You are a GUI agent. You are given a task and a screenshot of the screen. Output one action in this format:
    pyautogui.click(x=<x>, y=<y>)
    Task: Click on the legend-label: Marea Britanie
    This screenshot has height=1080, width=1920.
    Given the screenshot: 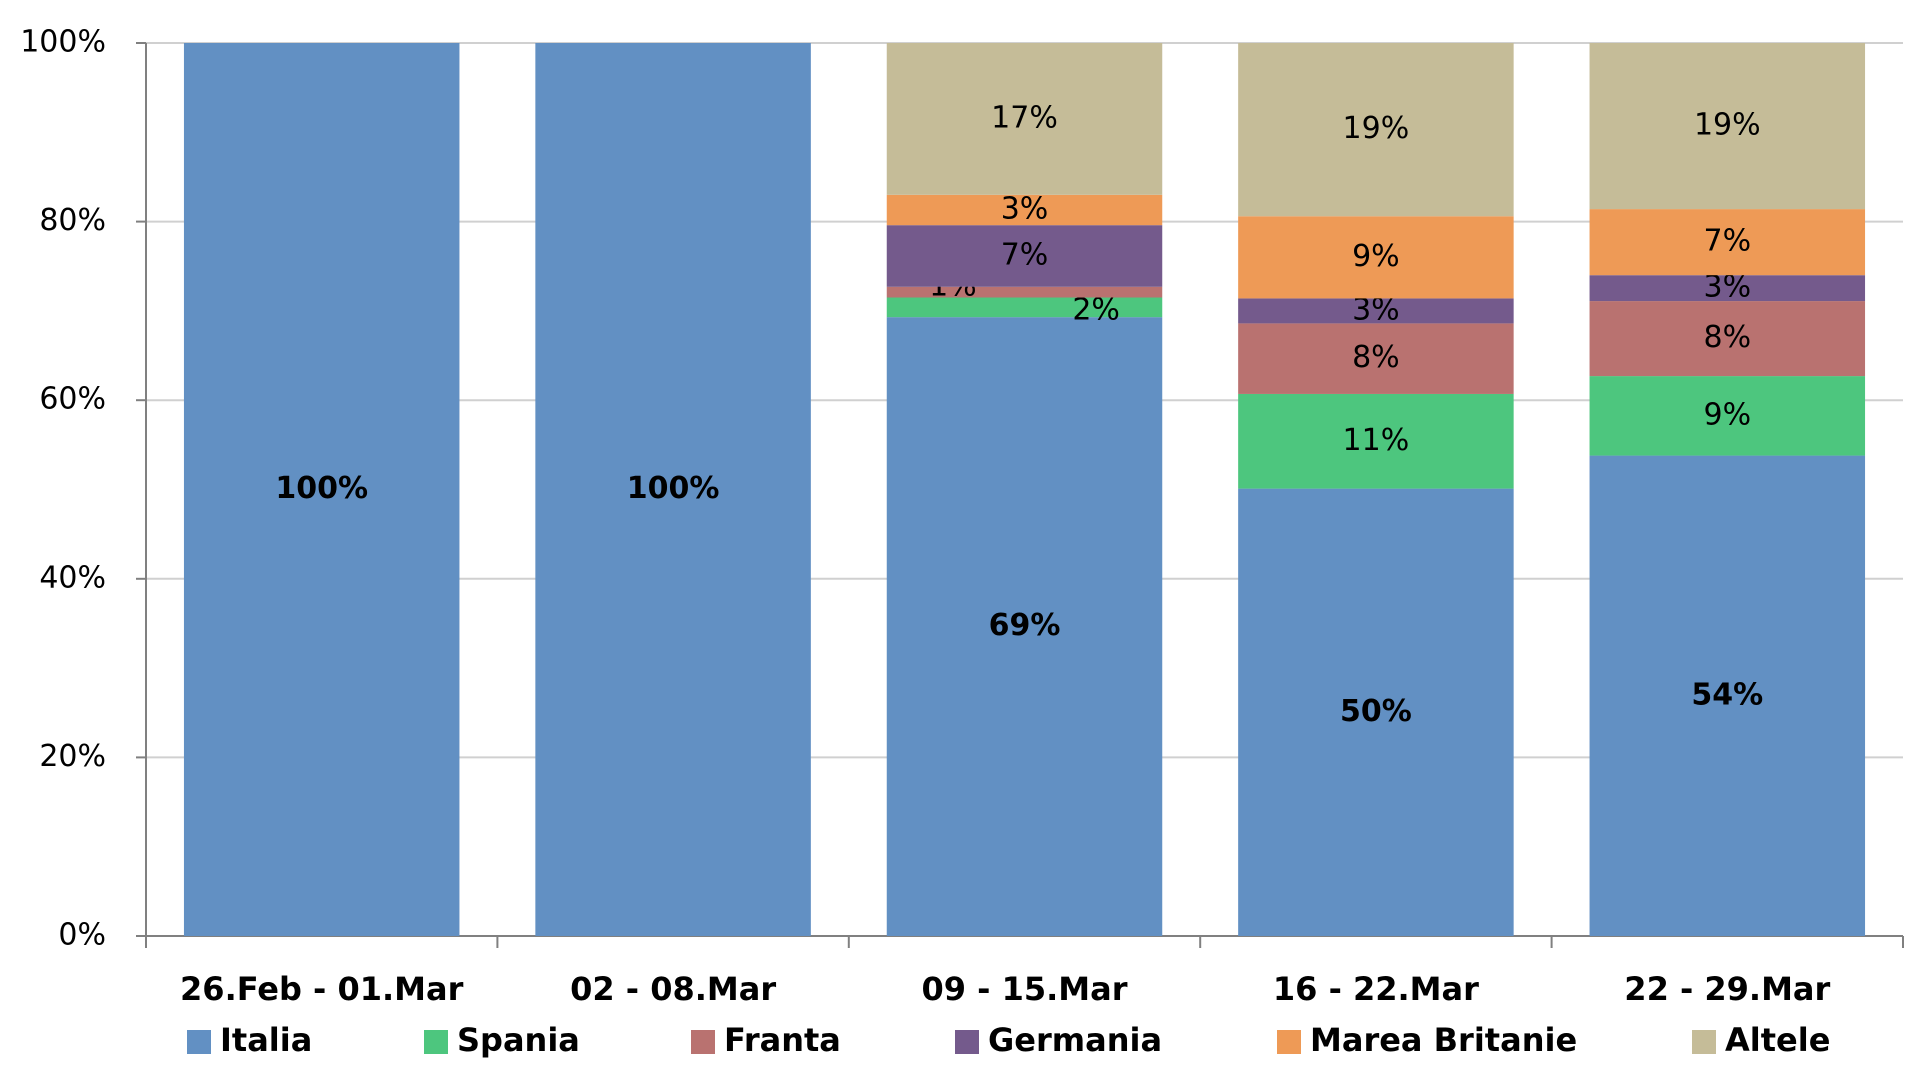 What is the action you would take?
    pyautogui.click(x=1443, y=1040)
    